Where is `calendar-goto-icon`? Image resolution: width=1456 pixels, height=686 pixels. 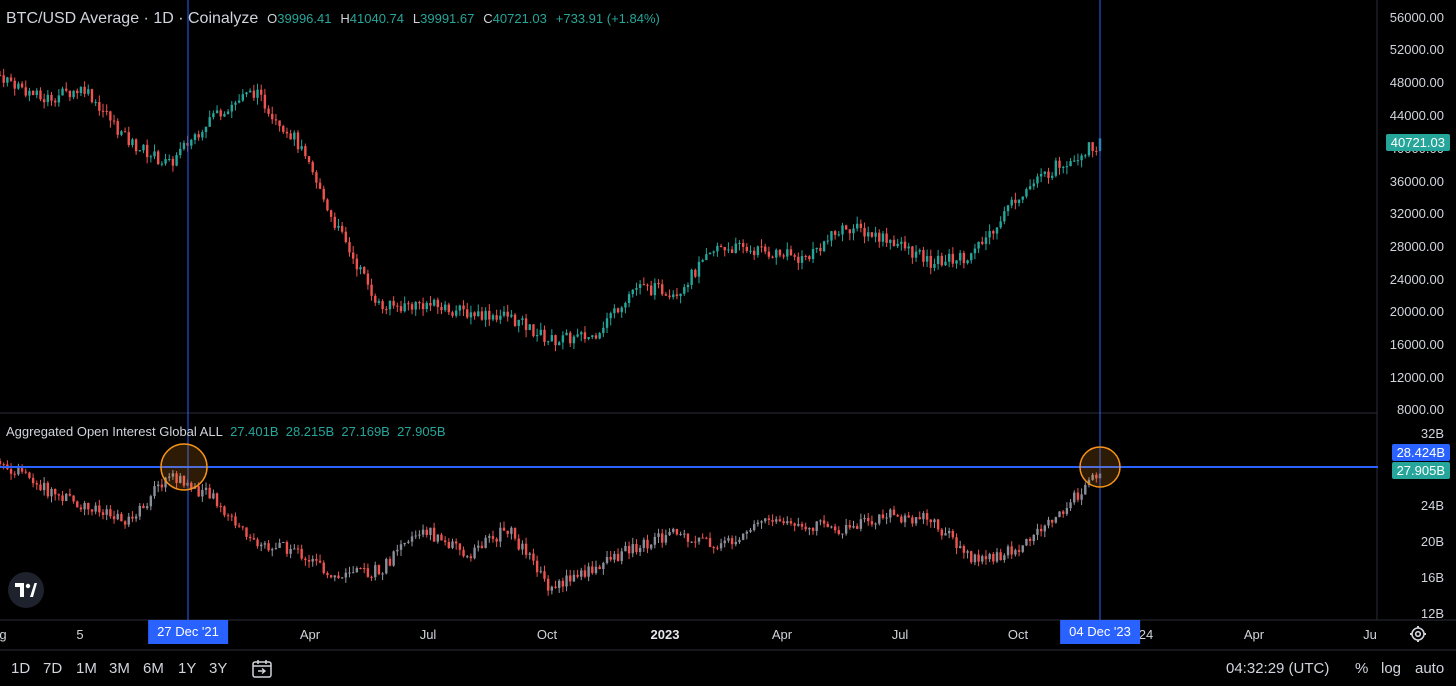
calendar-goto-icon is located at coordinates (263, 671).